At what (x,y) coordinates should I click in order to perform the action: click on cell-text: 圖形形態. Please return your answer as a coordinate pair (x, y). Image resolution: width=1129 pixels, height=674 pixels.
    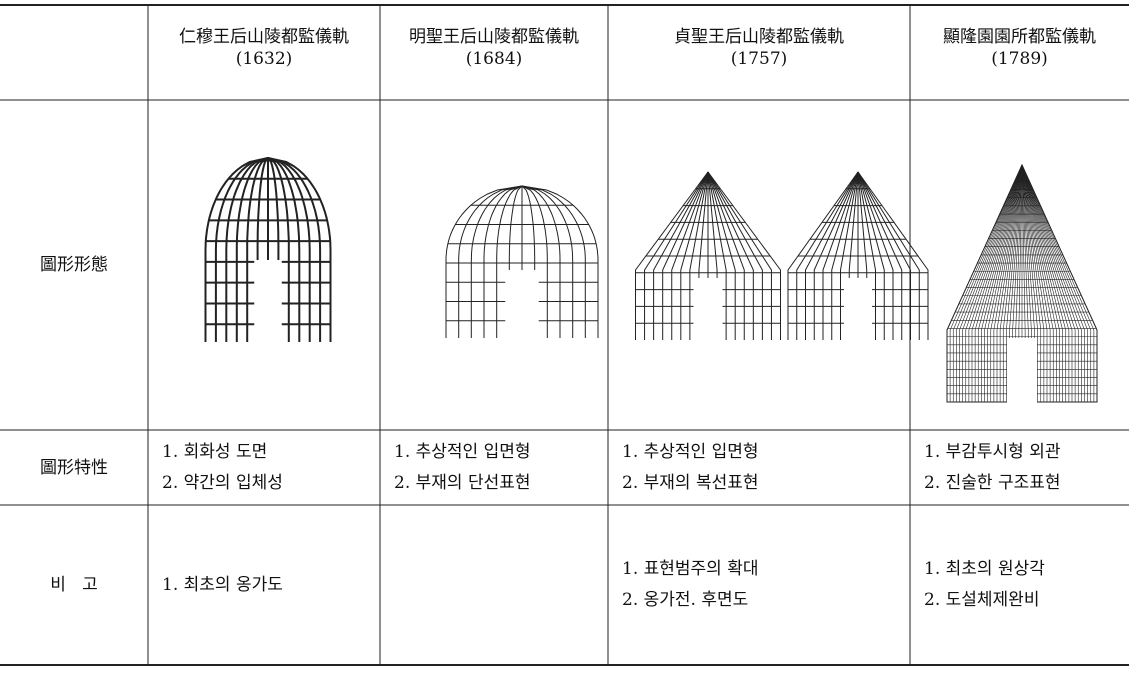
    Looking at the image, I should click on (74, 265).